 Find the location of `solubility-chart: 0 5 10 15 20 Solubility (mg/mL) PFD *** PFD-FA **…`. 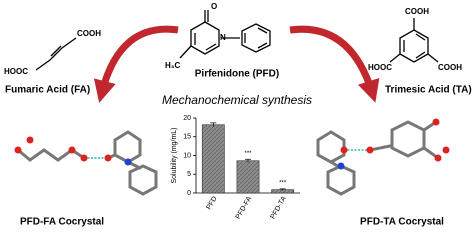

solubility-chart: 0 5 10 15 20 Solubility (mg/mL) PFD *** PFD-FA **… is located at coordinates (235, 167).